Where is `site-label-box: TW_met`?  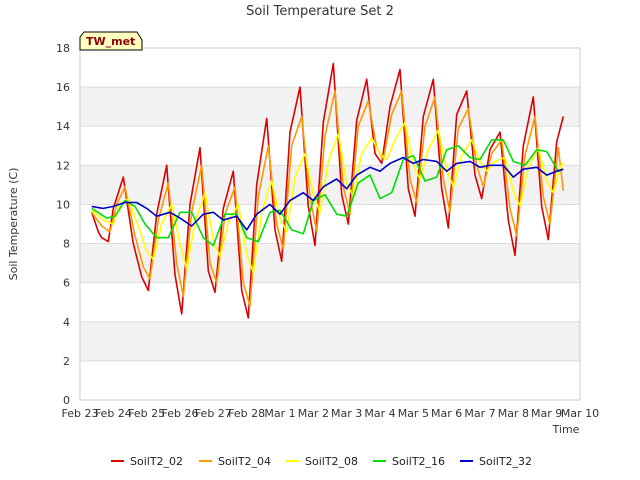
site-label-box: TW_met is located at coordinates (111, 41).